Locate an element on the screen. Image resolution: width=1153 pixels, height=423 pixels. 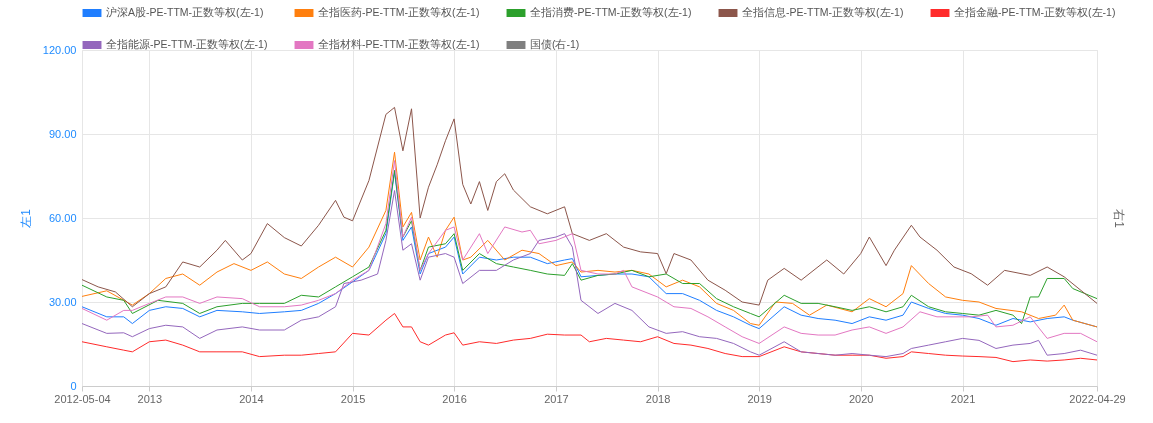
x-tick-label: 2016 is located at coordinates (454, 398).